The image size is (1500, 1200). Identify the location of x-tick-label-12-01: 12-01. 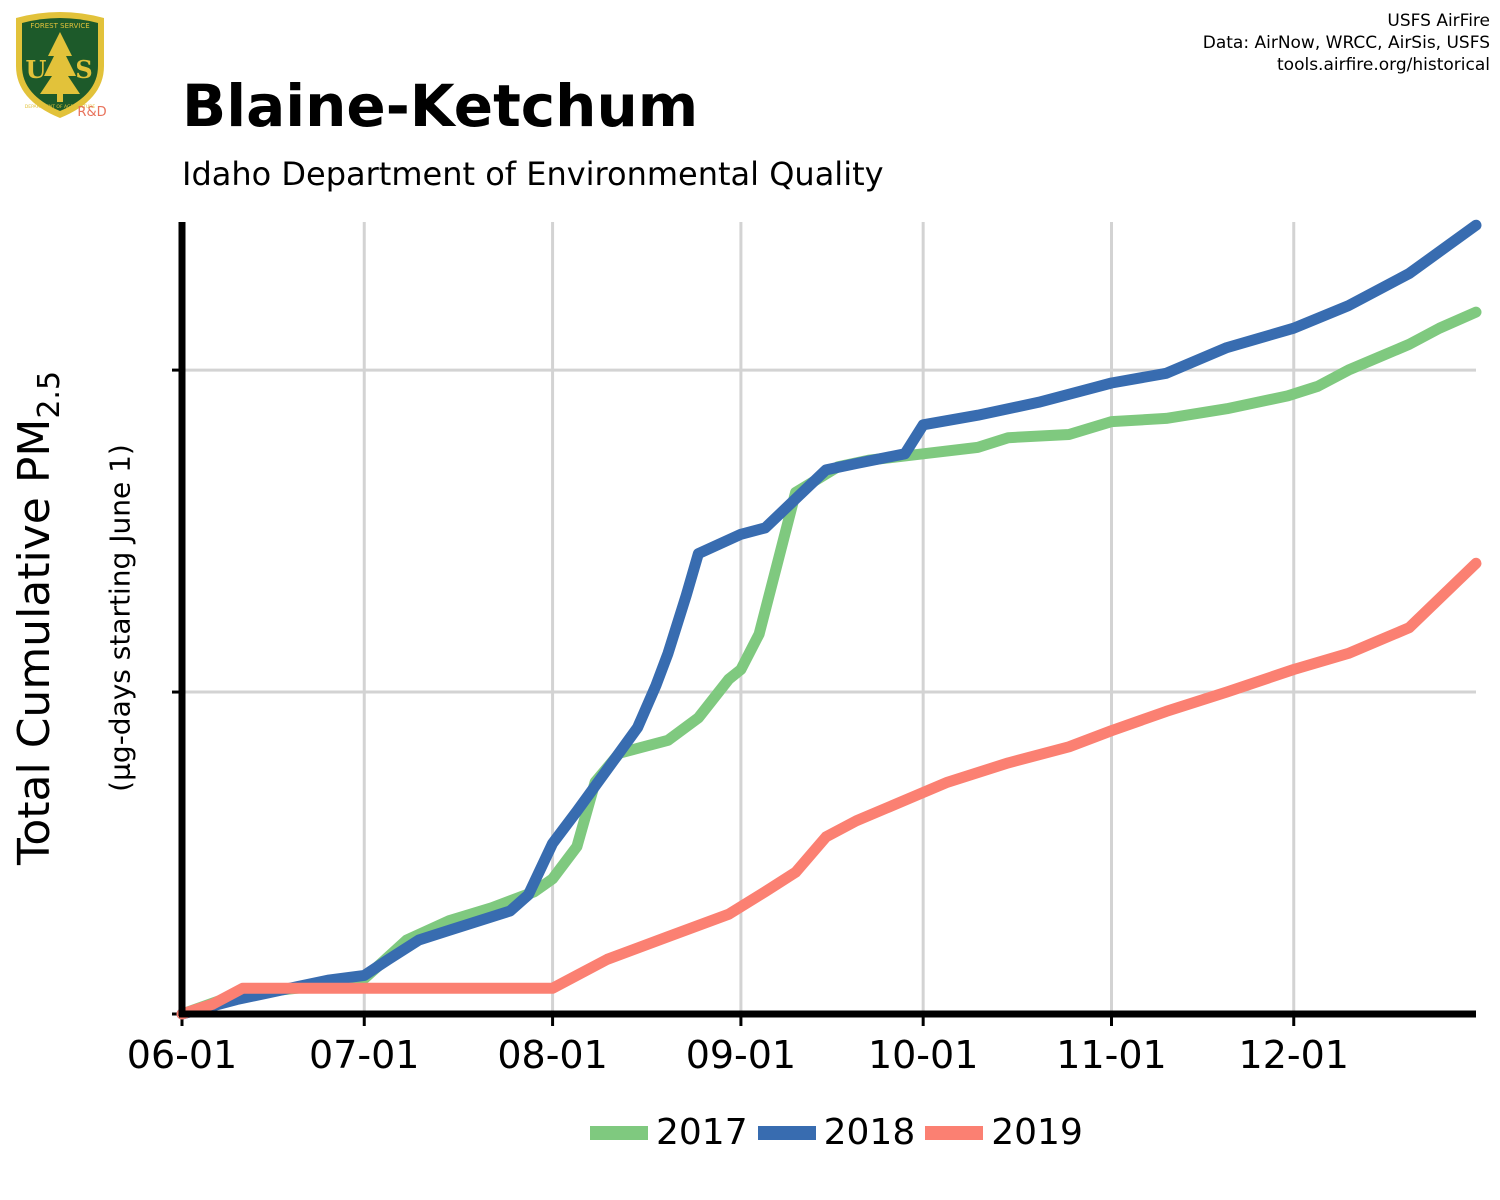
(1294, 1055).